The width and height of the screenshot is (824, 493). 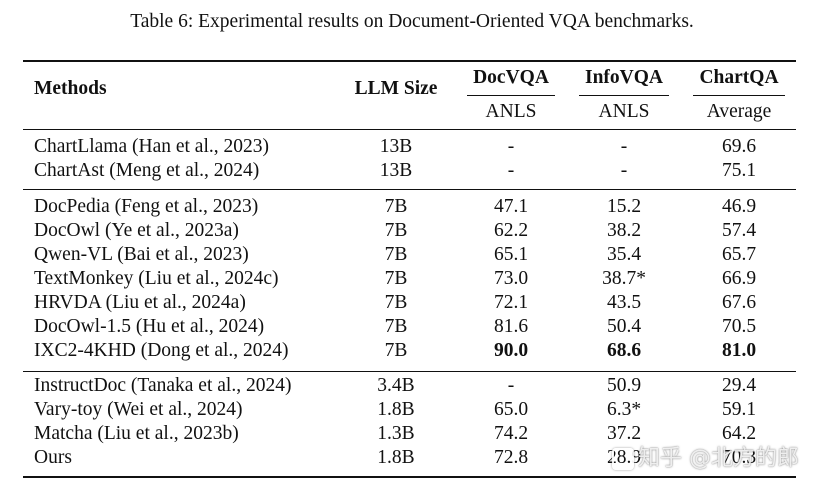 What do you see at coordinates (147, 170) in the screenshot?
I see `table-cell-method: ChartAst (Meng et al., 2024)` at bounding box center [147, 170].